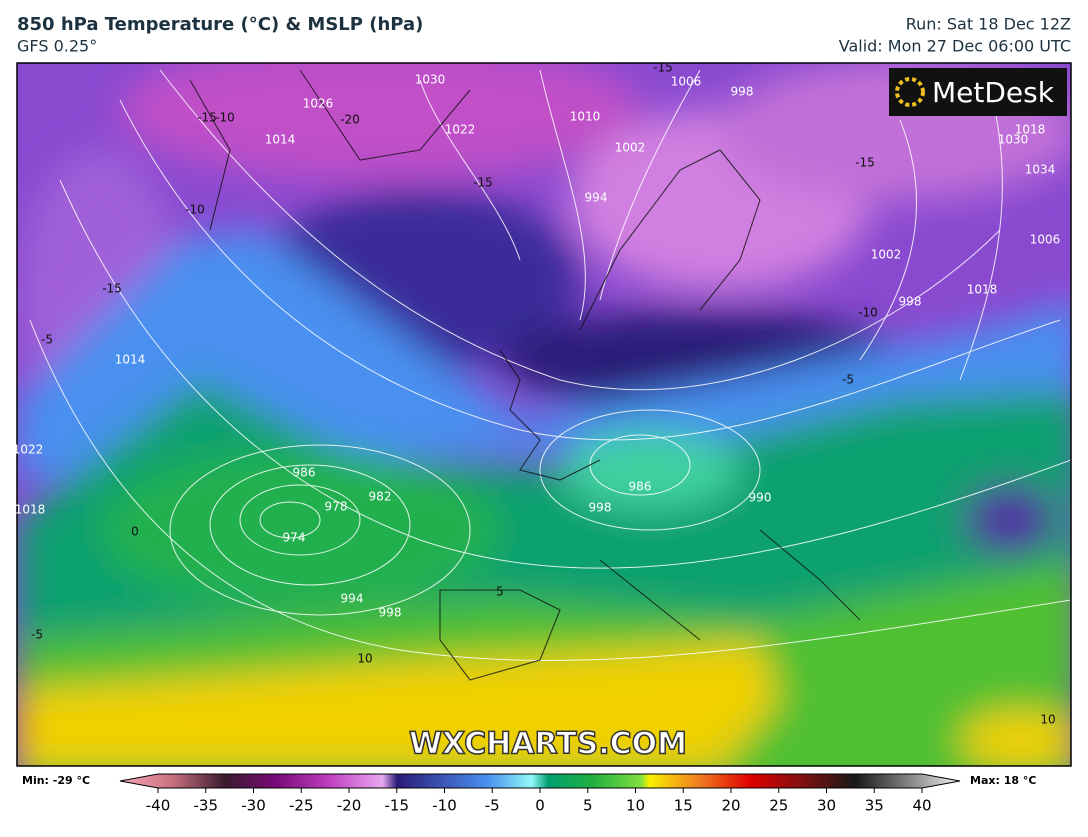 The image size is (1088, 837). What do you see at coordinates (492, 806) in the screenshot?
I see `colorbar-tick-label: -5` at bounding box center [492, 806].